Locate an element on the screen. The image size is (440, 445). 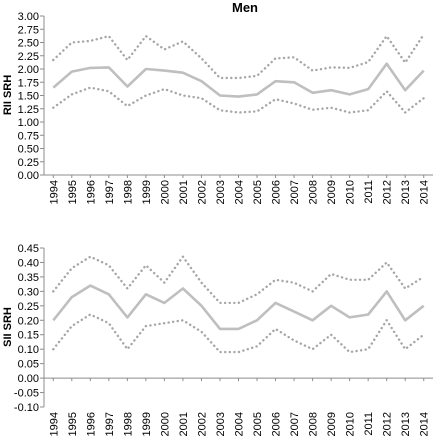
y-tick-label: 0.30 is located at coordinates (28, 292).